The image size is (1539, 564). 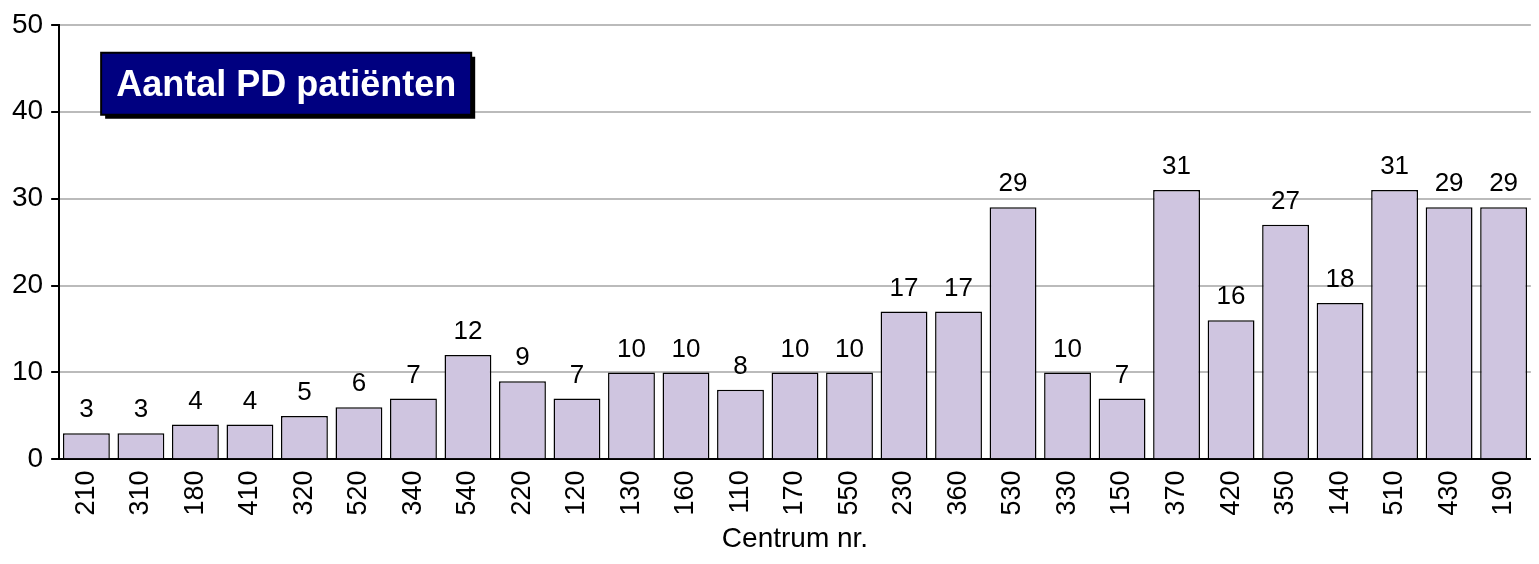 What do you see at coordinates (738, 492) in the screenshot?
I see `x-tick-label: 110` at bounding box center [738, 492].